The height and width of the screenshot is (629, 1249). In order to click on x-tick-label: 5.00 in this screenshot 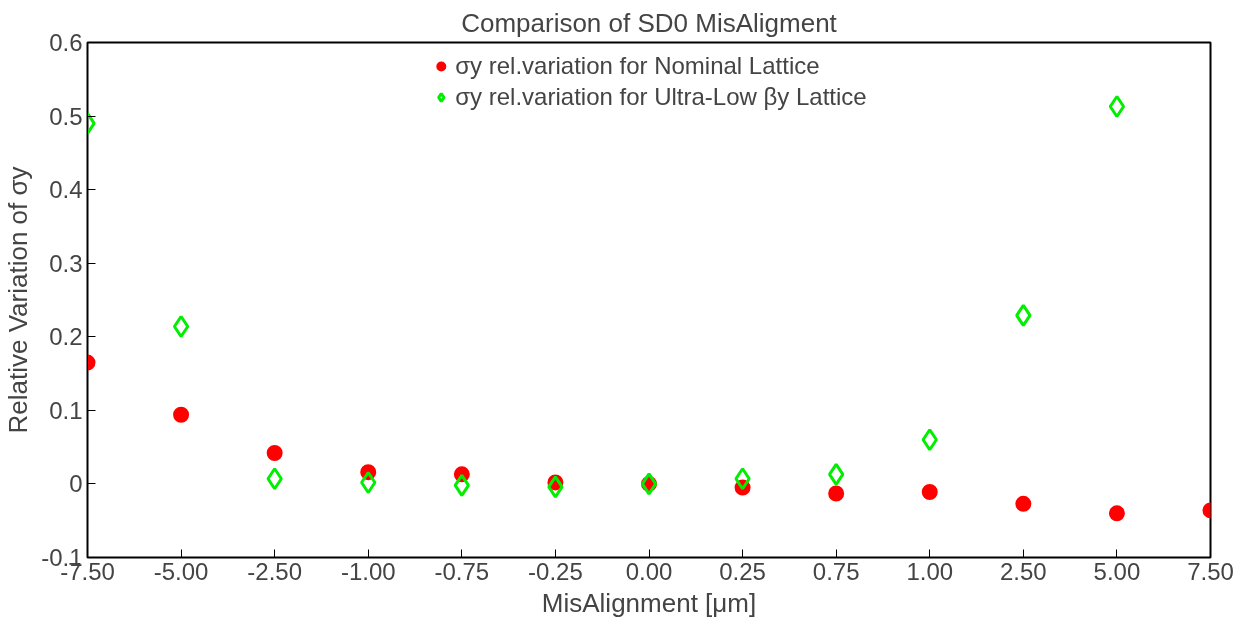, I will do `click(1117, 571)`.